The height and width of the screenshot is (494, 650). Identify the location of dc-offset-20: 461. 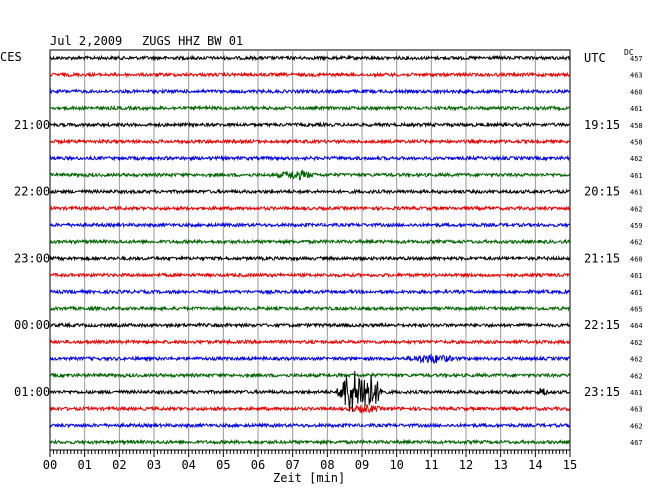
(636, 393).